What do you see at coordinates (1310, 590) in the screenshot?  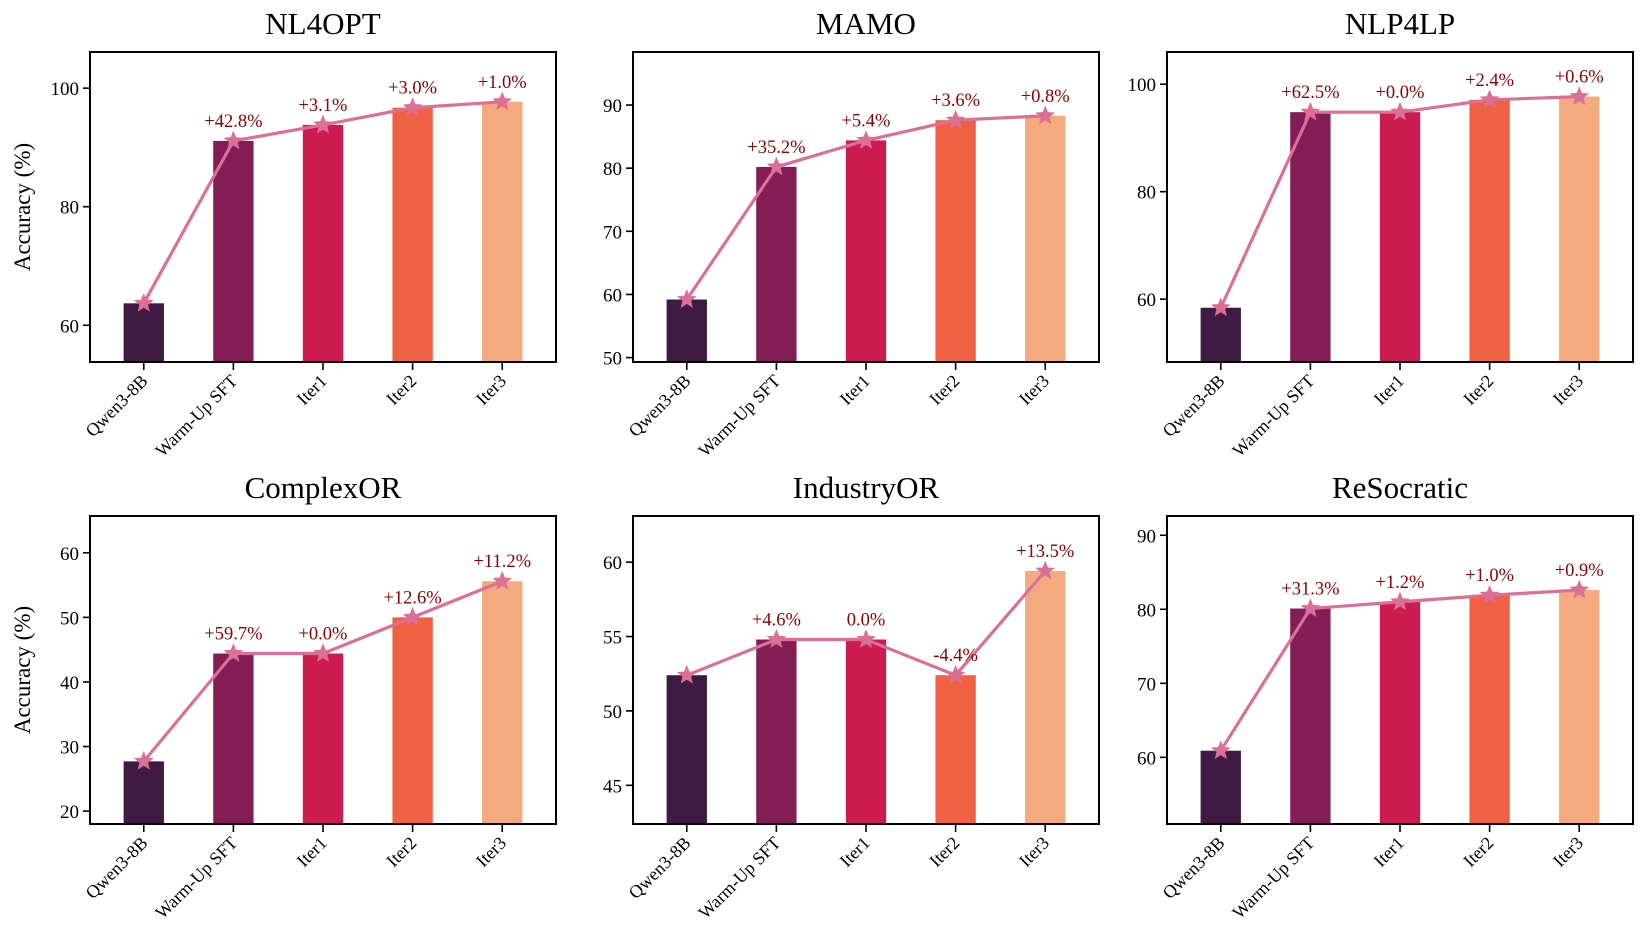 I see `improvement-label: +31.3%` at bounding box center [1310, 590].